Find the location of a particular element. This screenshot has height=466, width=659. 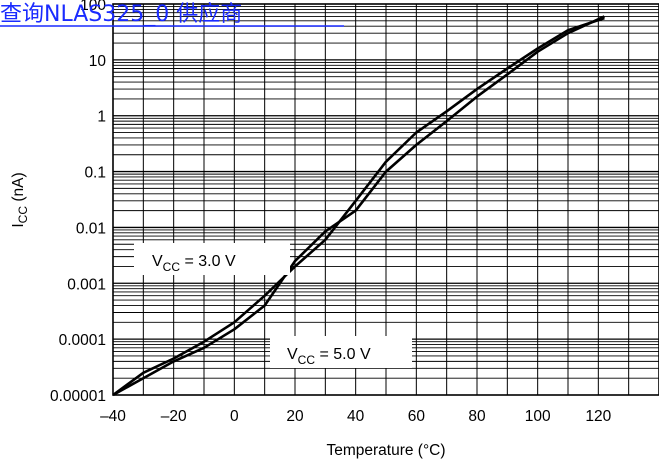

x-tick-label: 40 is located at coordinates (356, 416).